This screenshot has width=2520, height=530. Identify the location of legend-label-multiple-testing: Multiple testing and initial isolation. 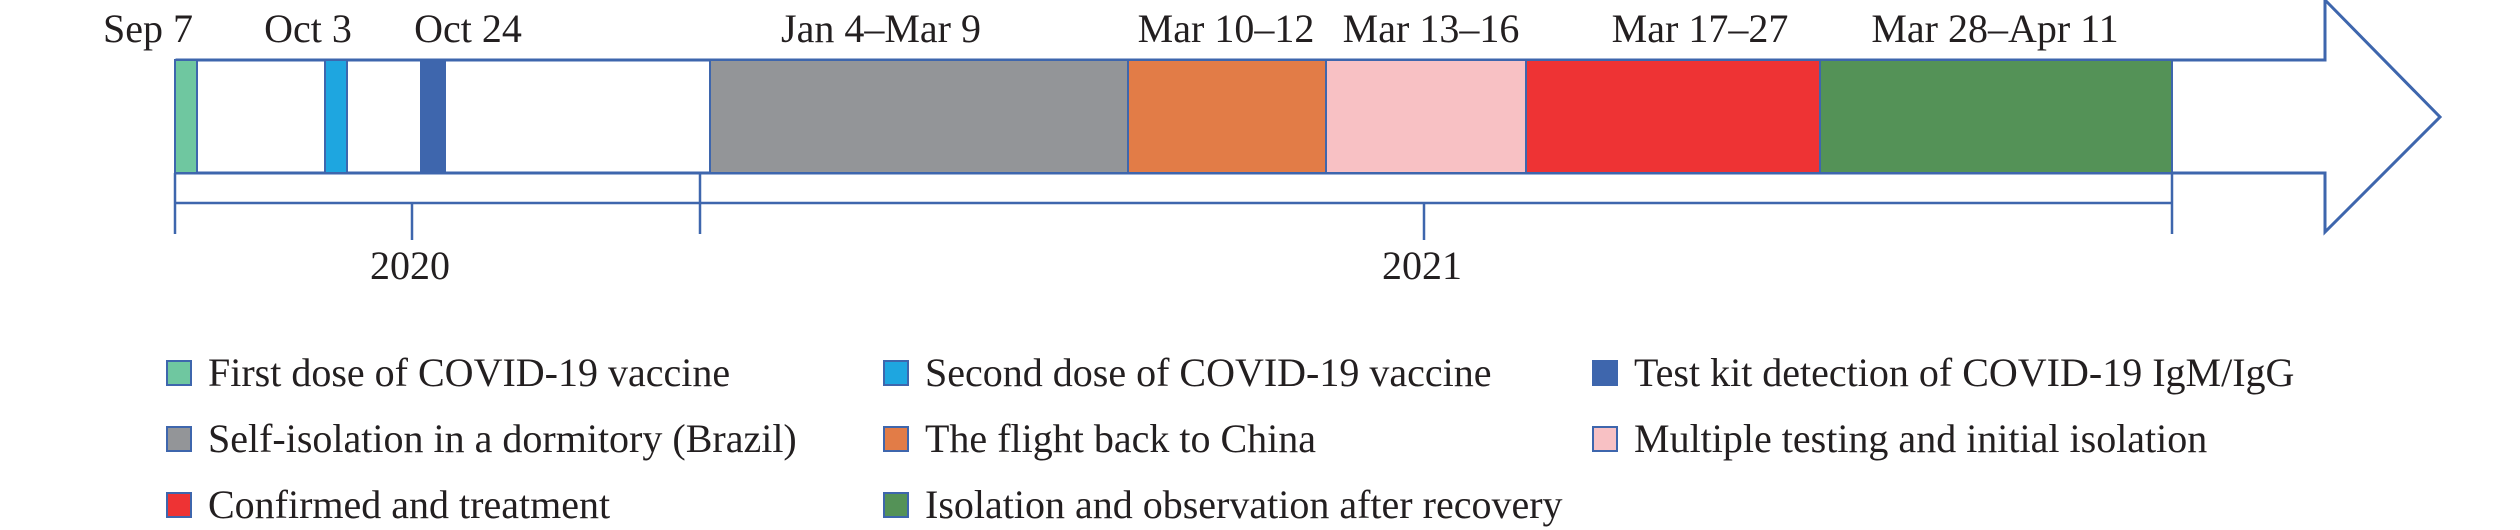
(1921, 438).